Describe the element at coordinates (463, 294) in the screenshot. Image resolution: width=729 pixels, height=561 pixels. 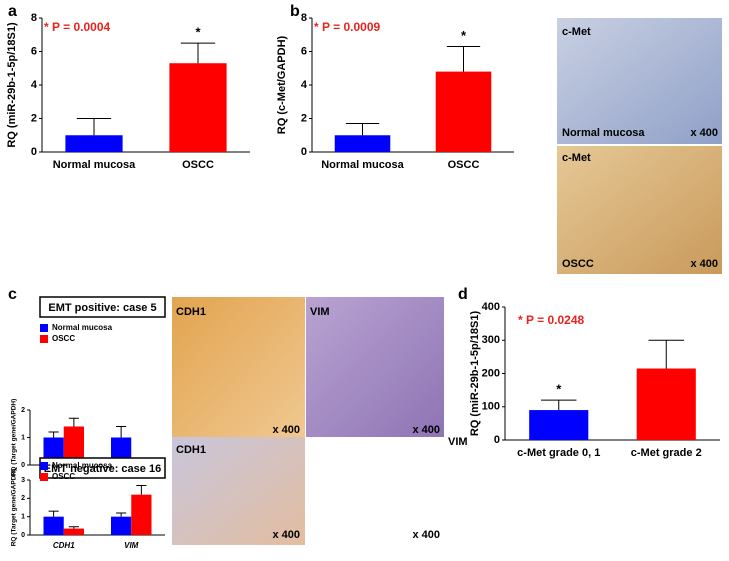
I see `panel-letter: d` at that location.